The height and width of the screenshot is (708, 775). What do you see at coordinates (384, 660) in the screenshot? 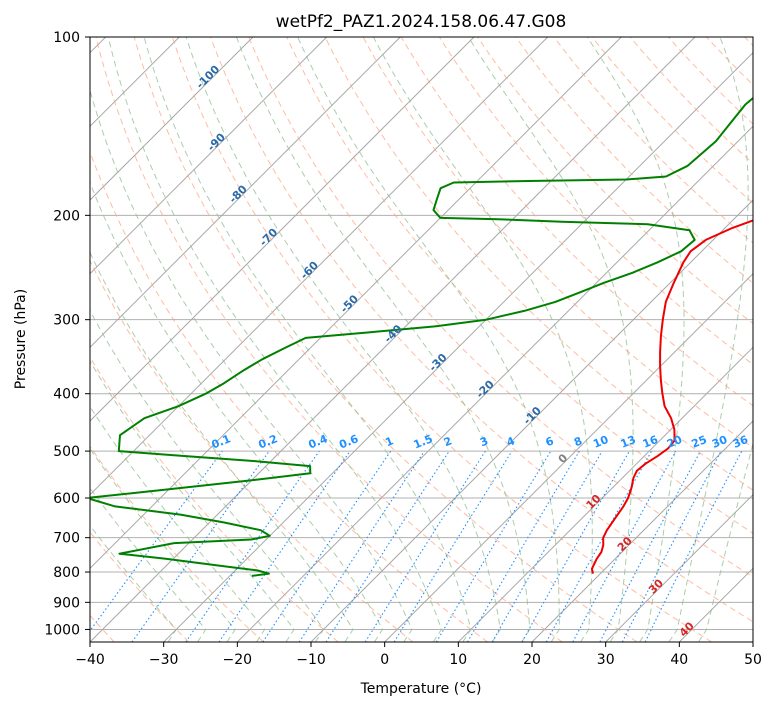
I see `x-tick-label: 0` at bounding box center [384, 660].